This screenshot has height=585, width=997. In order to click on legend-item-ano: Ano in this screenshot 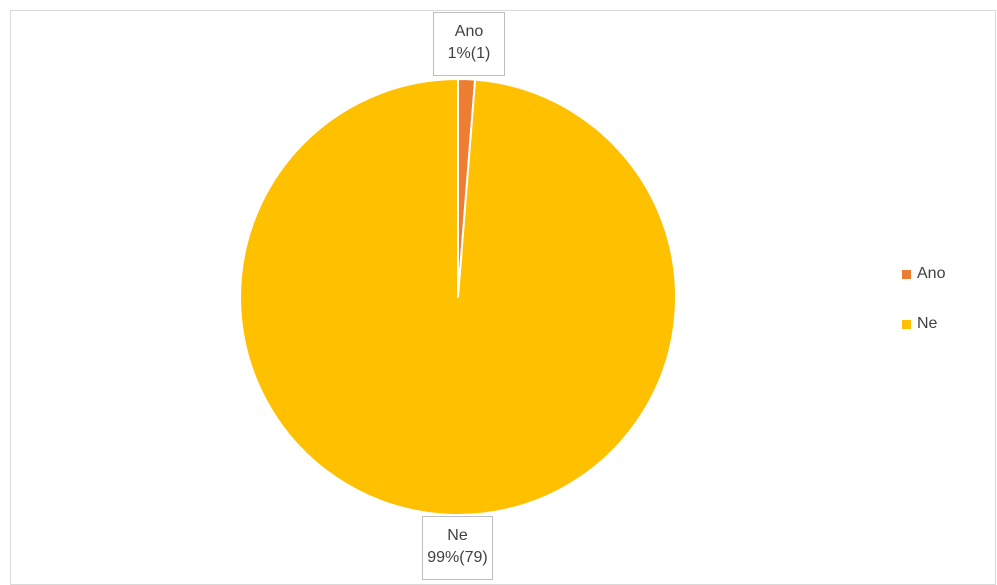, I will do `click(923, 274)`.